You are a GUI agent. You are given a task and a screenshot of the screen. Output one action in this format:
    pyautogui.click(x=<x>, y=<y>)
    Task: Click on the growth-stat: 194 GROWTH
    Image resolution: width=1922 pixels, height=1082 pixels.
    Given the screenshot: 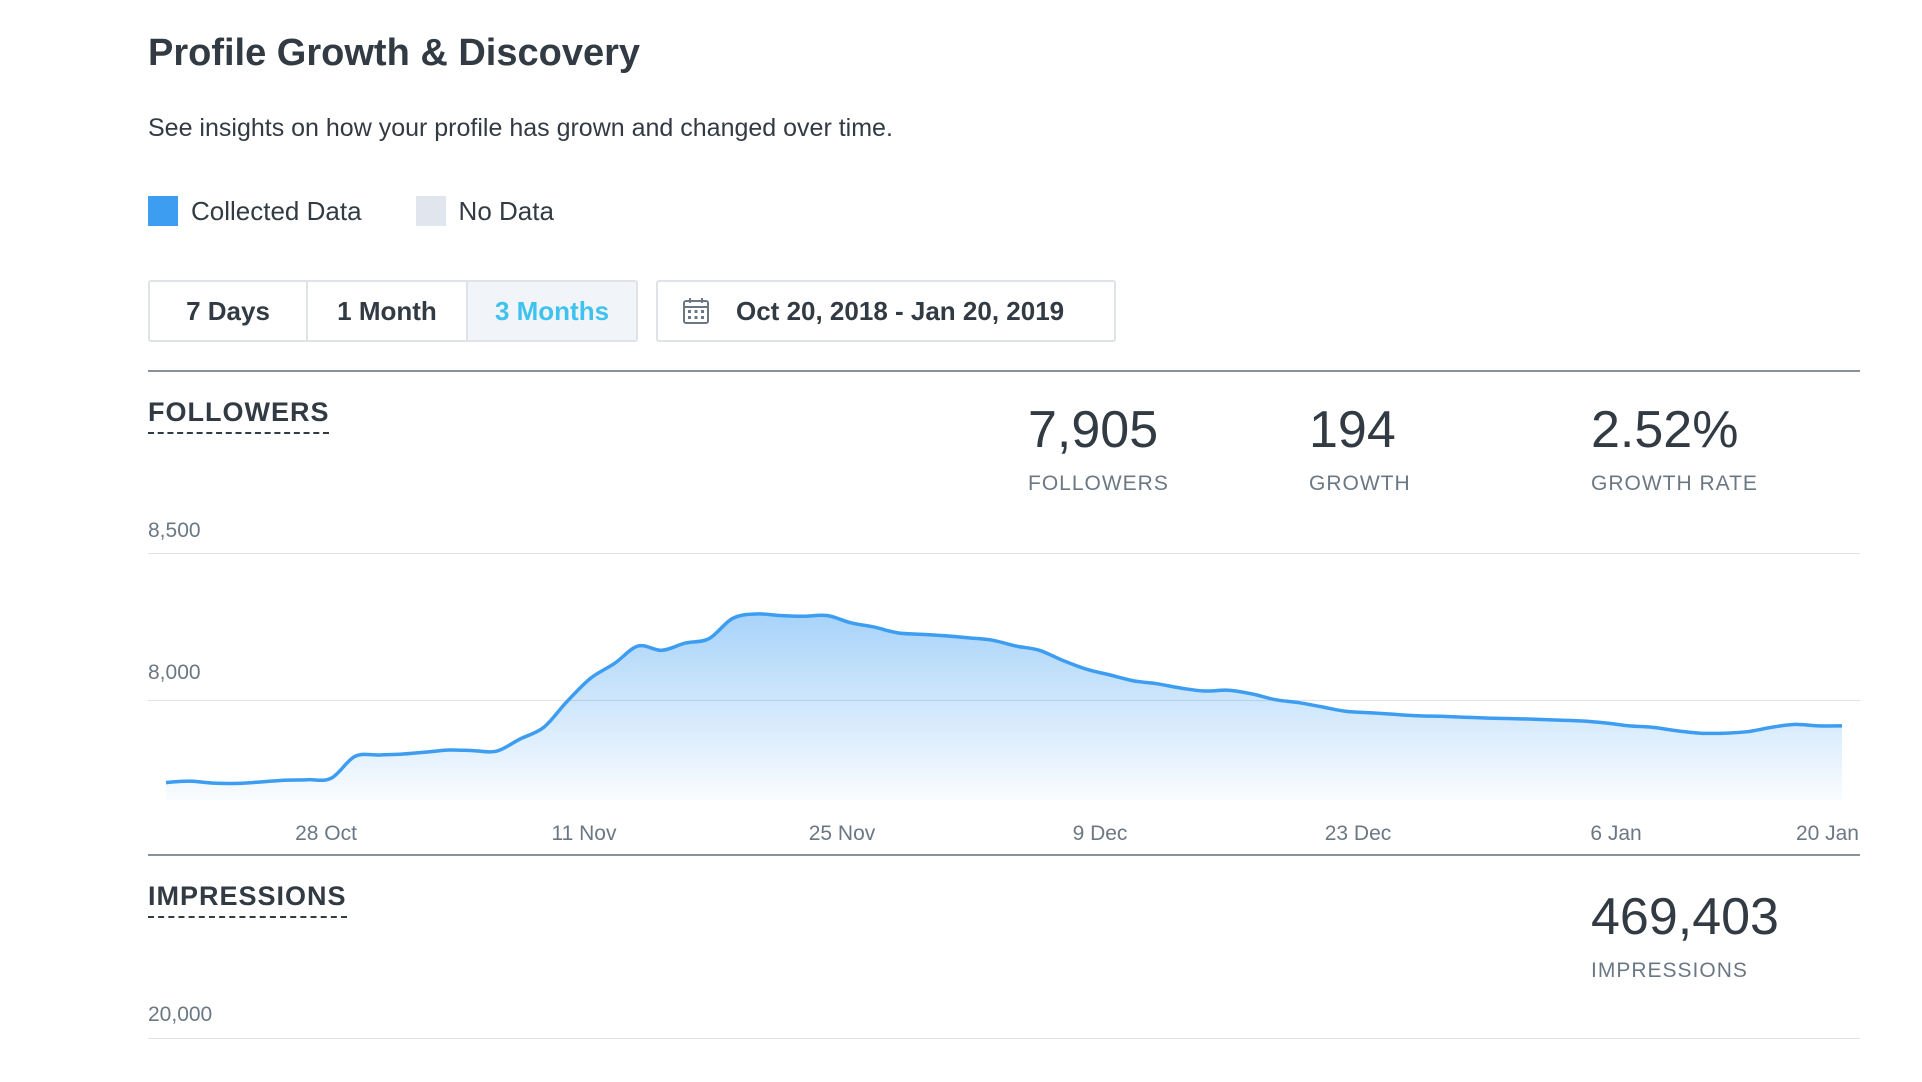 What is the action you would take?
    pyautogui.click(x=1360, y=450)
    